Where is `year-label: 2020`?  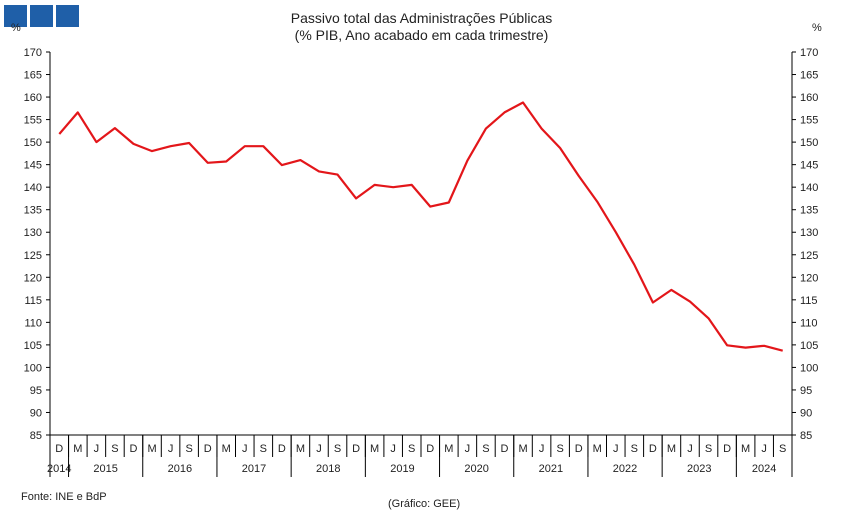
year-label: 2020 is located at coordinates (476, 469).